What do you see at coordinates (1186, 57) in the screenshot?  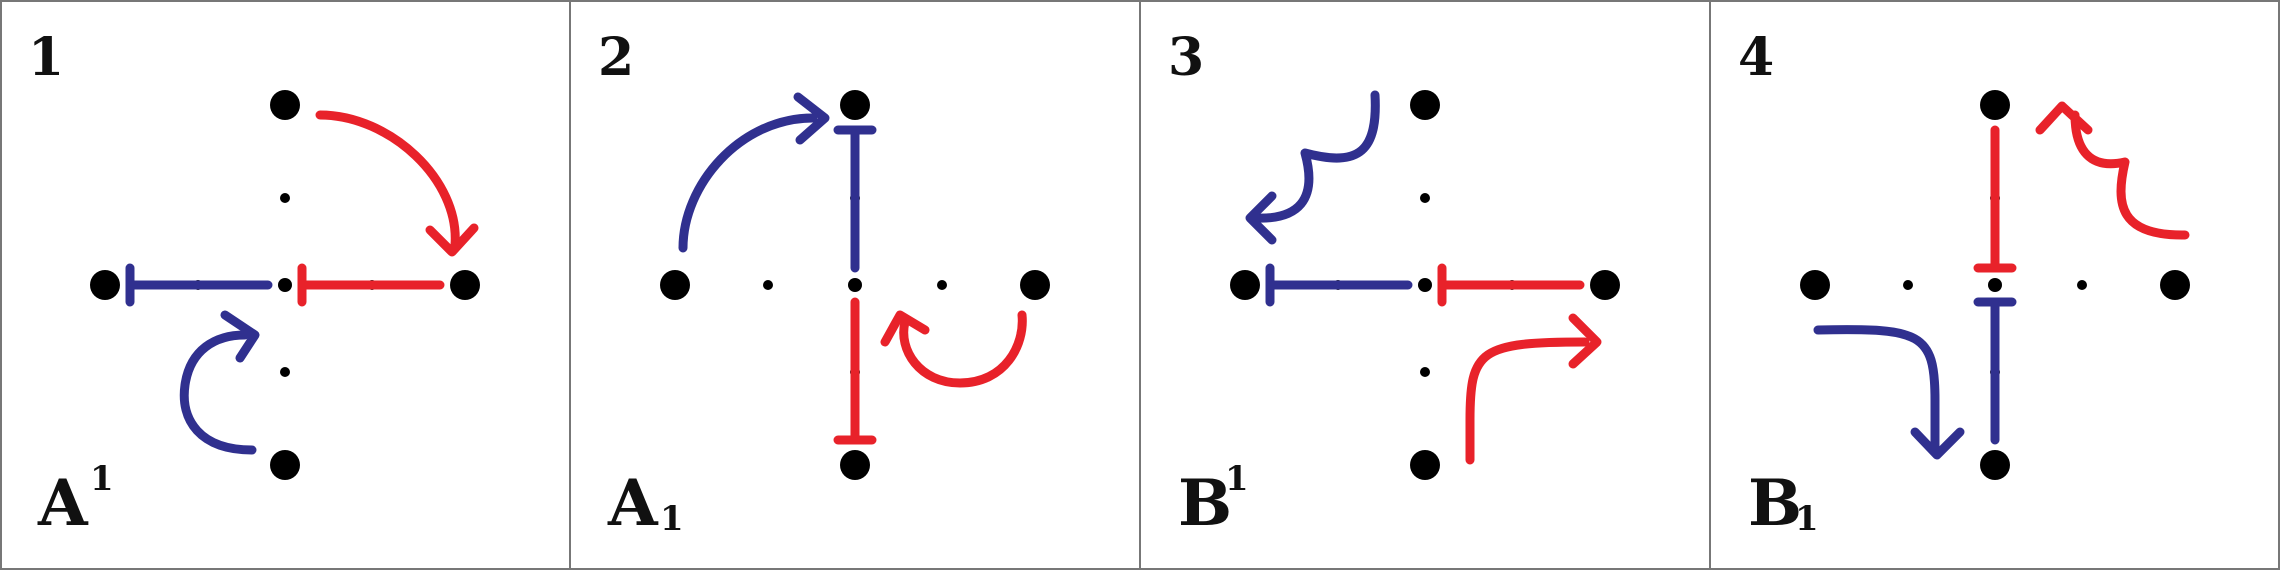 I see `panel-number: 3` at bounding box center [1186, 57].